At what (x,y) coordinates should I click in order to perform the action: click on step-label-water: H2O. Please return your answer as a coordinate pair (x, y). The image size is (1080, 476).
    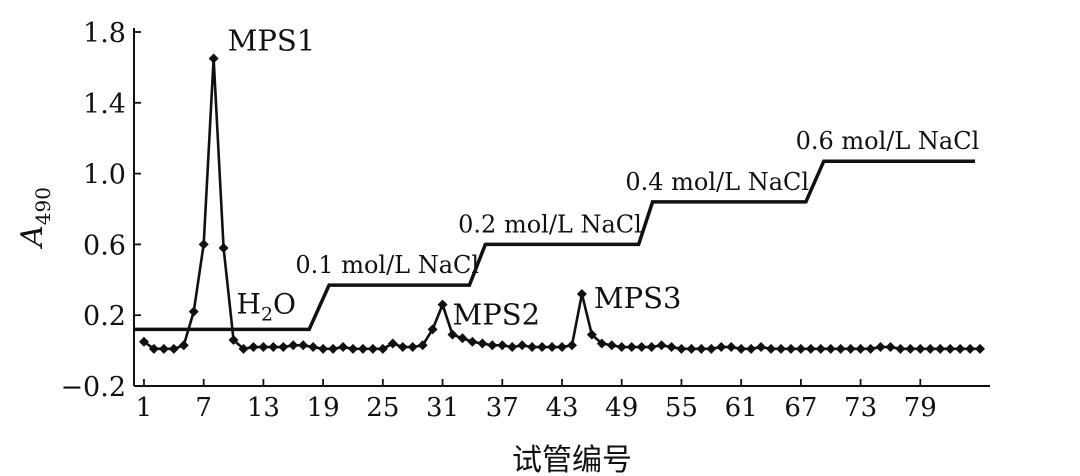
    Looking at the image, I should click on (266, 306).